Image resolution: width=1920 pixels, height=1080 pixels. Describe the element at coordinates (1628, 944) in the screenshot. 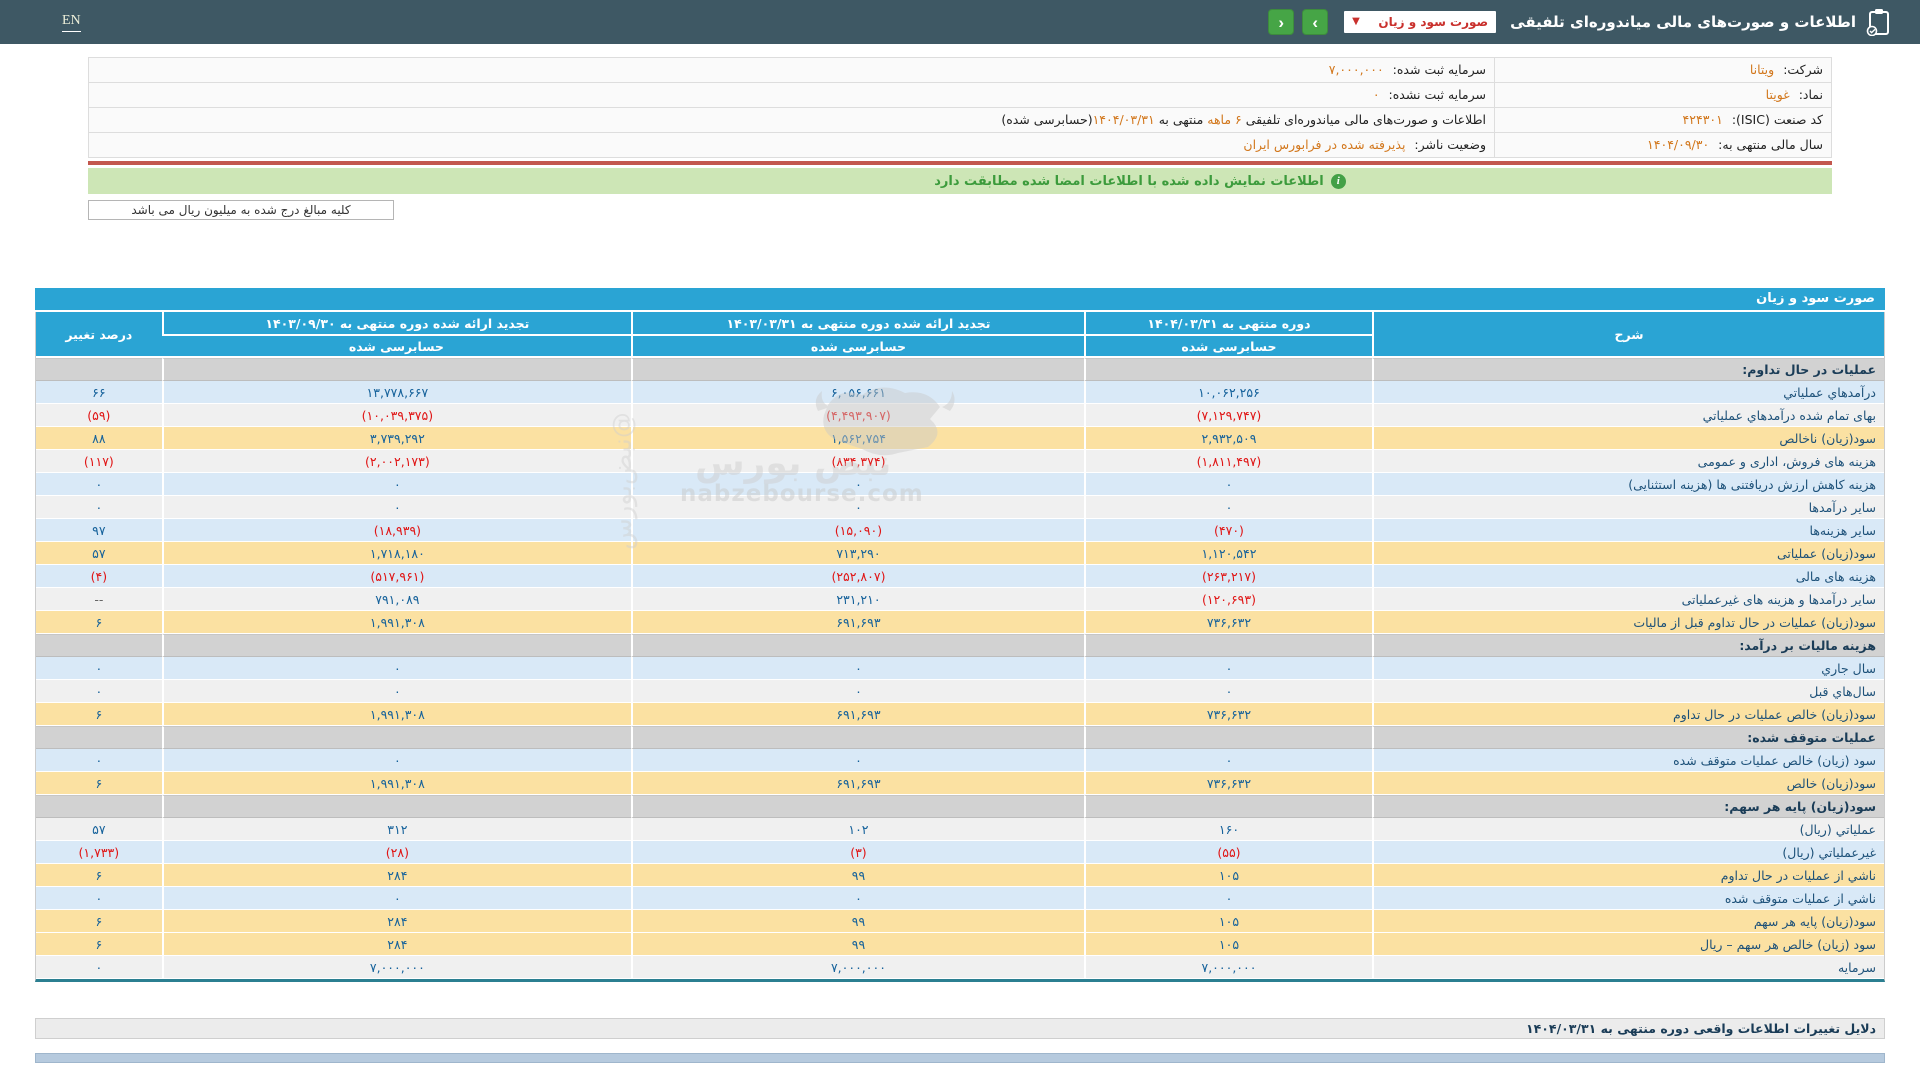

I see `row-label: سود (زیان) خالص هر سهم – ریال` at that location.